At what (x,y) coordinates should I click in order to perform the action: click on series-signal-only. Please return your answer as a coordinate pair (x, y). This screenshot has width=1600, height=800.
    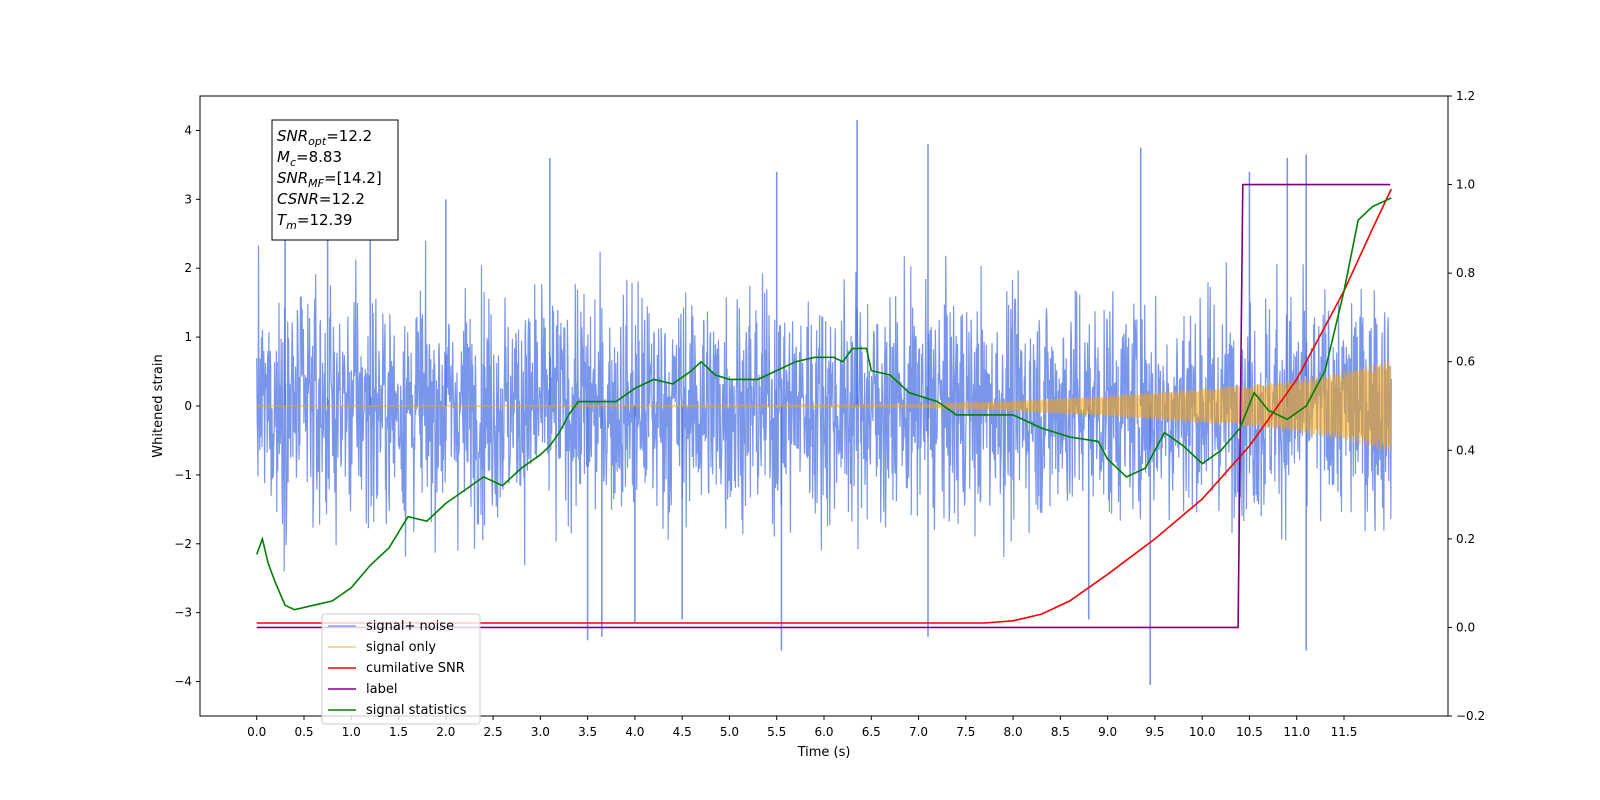
    Looking at the image, I should click on (824, 406).